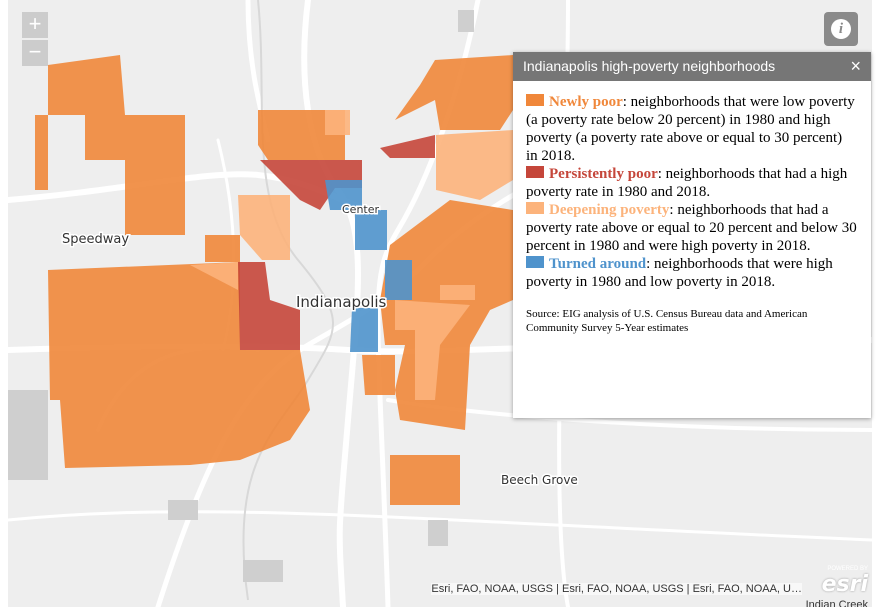  Describe the element at coordinates (649, 66) in the screenshot. I see `popup-title: Indianapolis high-poverty neighborhoods` at that location.